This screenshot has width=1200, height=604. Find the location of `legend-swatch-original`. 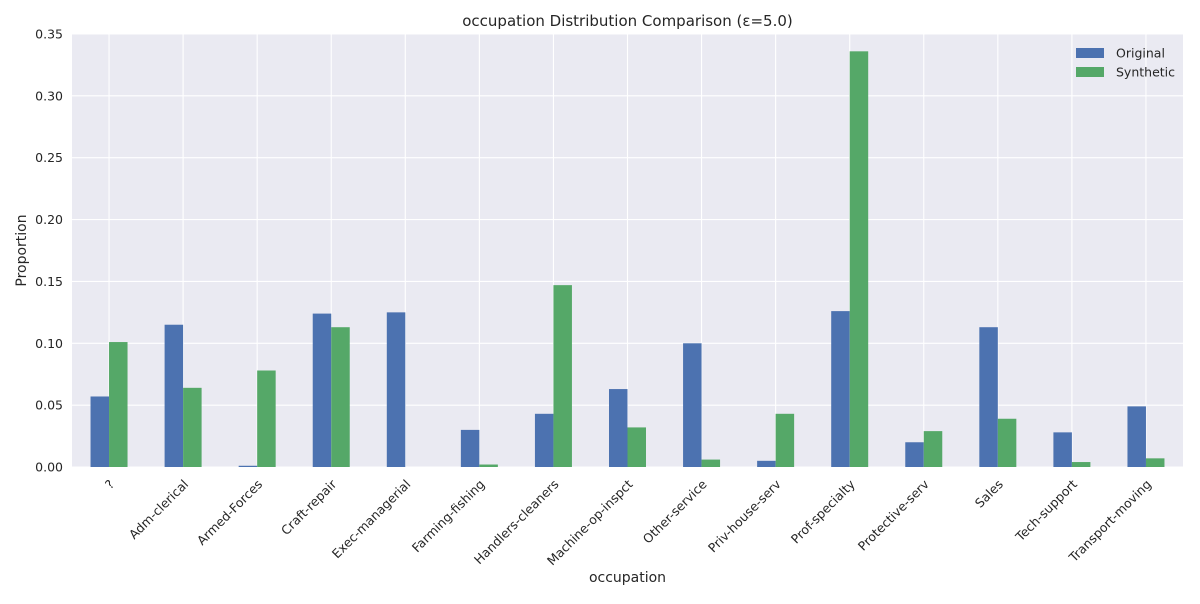

legend-swatch-original is located at coordinates (1090, 53).